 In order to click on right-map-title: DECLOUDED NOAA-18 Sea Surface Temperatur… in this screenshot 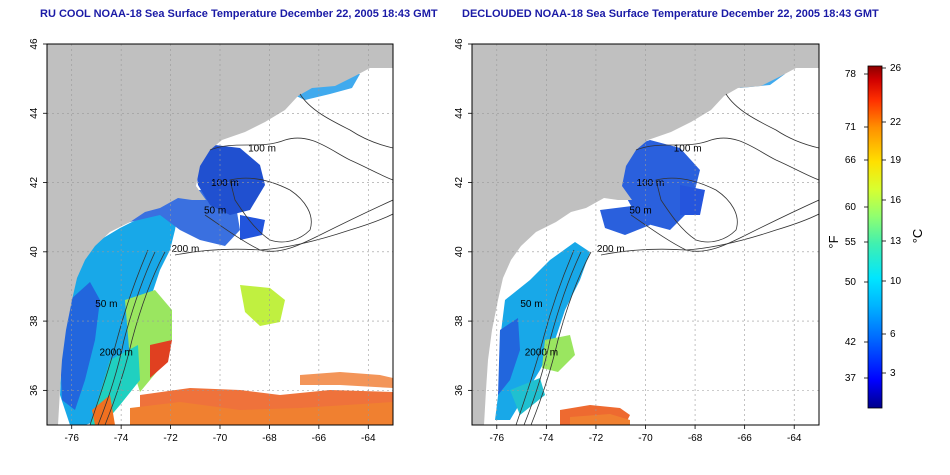, I will do `click(670, 14)`.